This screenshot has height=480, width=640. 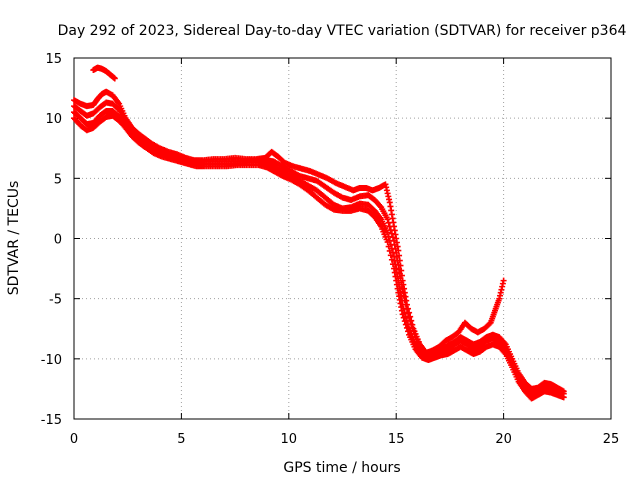 What do you see at coordinates (14, 238) in the screenshot?
I see `y-axis-label: SDTVAR / TECUs` at bounding box center [14, 238].